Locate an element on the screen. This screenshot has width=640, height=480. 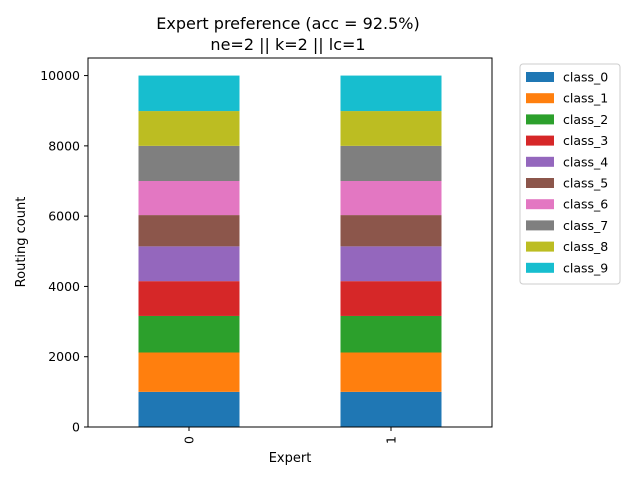
y-tick-label: 2000 is located at coordinates (64, 356).